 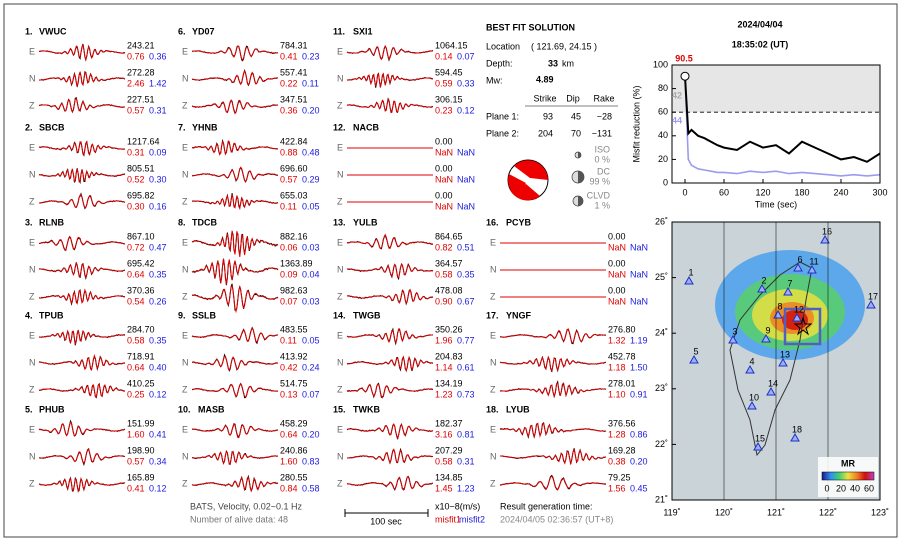 I want to click on plane-column: Strike, so click(x=544, y=98).